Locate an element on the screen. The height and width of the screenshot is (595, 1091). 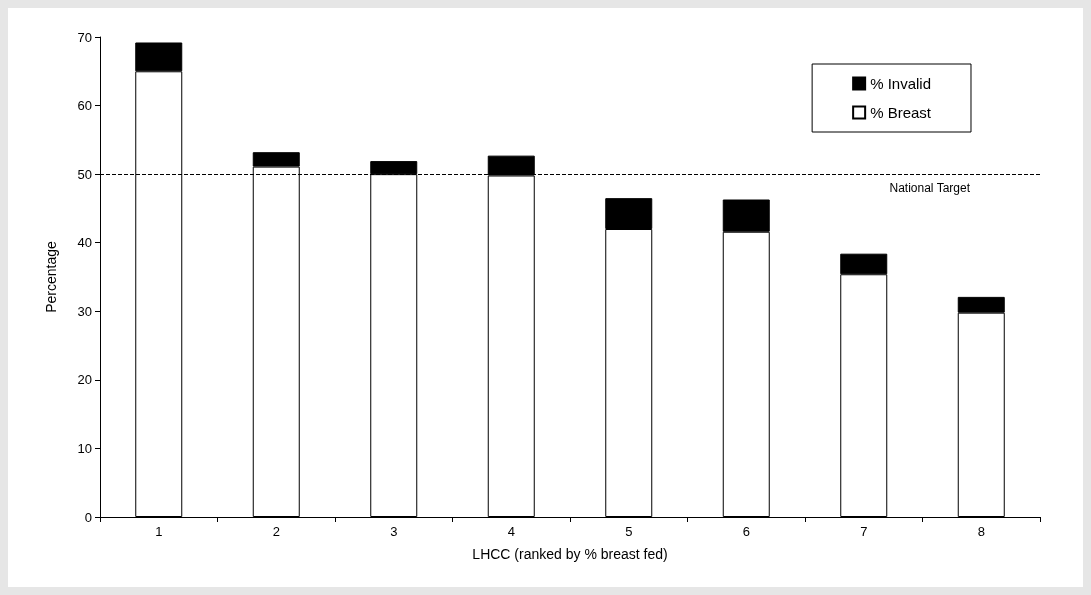
x-axis-title: LHCC (ranked by % breast fed) is located at coordinates (570, 554).